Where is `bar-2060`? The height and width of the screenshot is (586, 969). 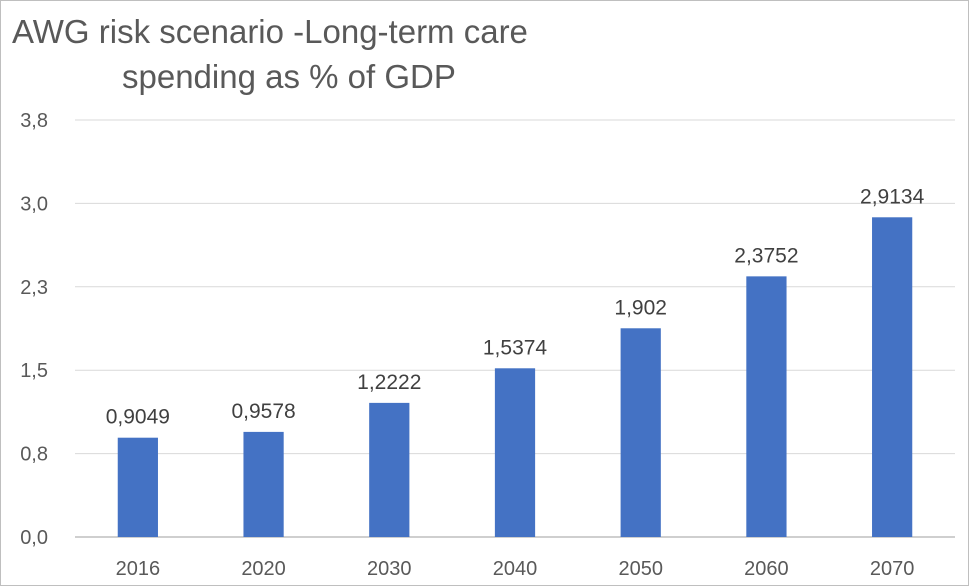
bar-2060 is located at coordinates (766, 406).